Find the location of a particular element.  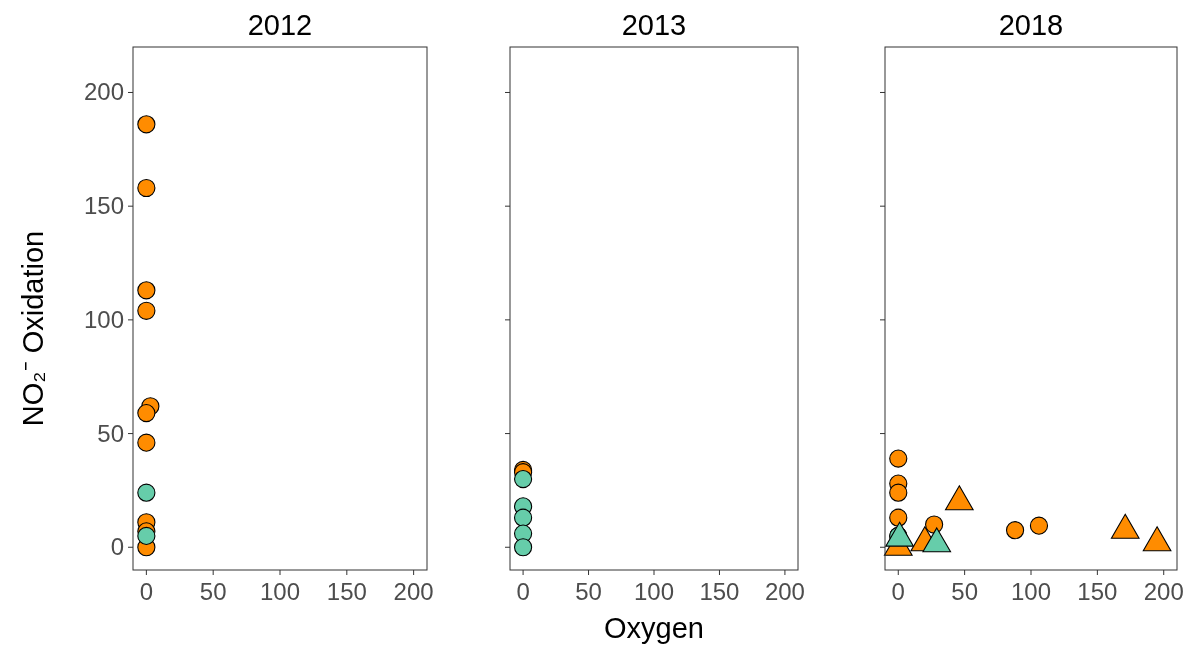

y-axis-title: NO₂⁻ Oxidation is located at coordinates (33, 328).